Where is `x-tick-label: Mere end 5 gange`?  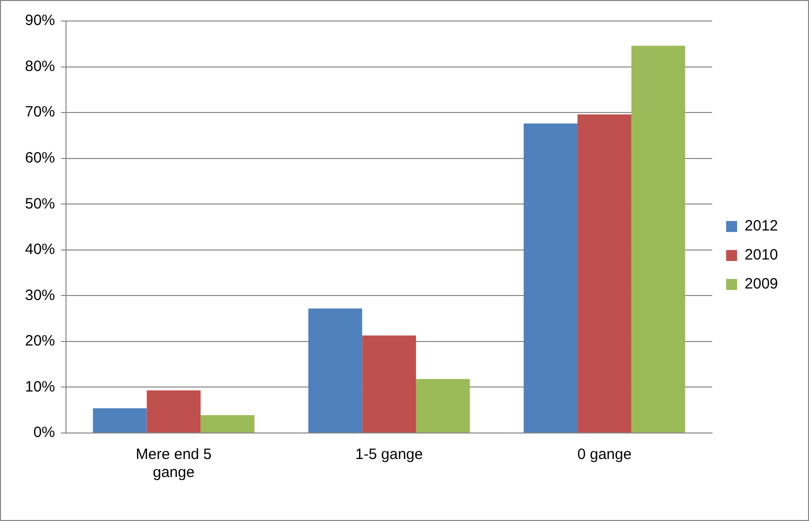
x-tick-label: Mere end 5 gange is located at coordinates (174, 464).